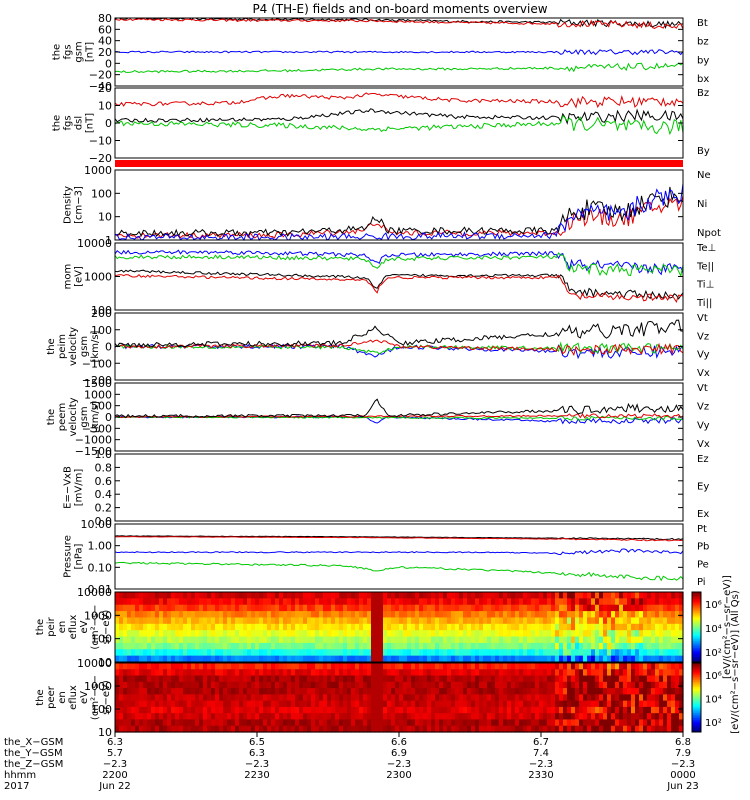 The height and width of the screenshot is (800, 750). Describe the element at coordinates (398, 775) in the screenshot. I see `x-tick-label: 2300` at that location.